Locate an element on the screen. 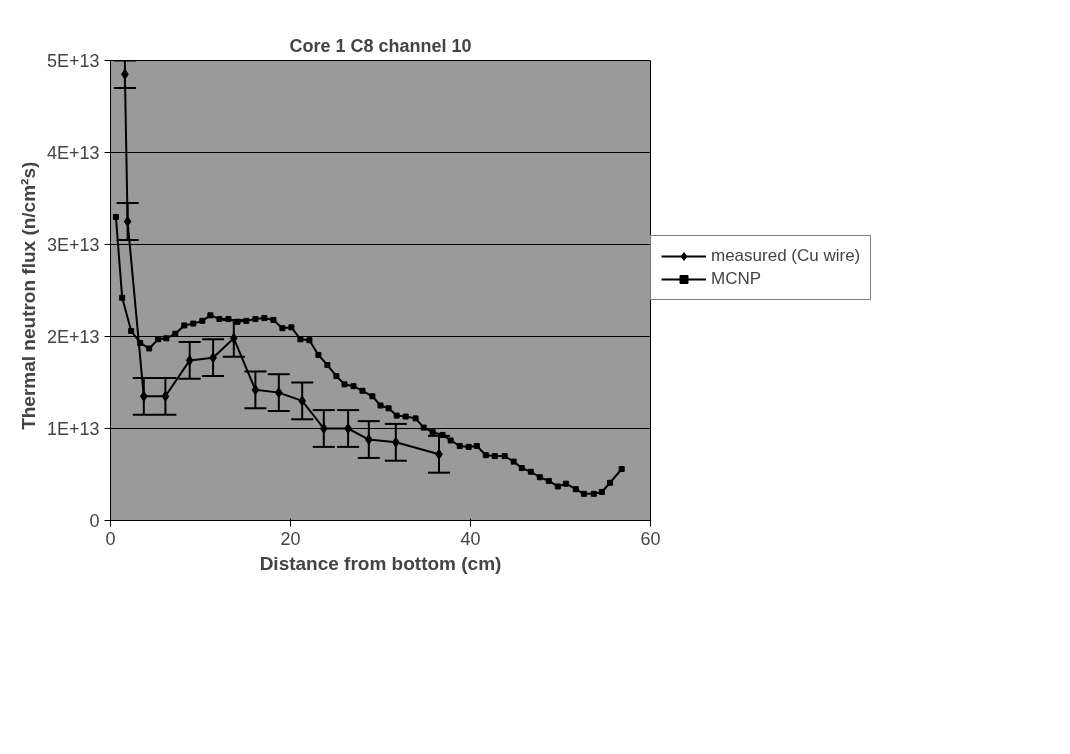  chart-title: Core 1 C8 channel 10 is located at coordinates (380, 45).